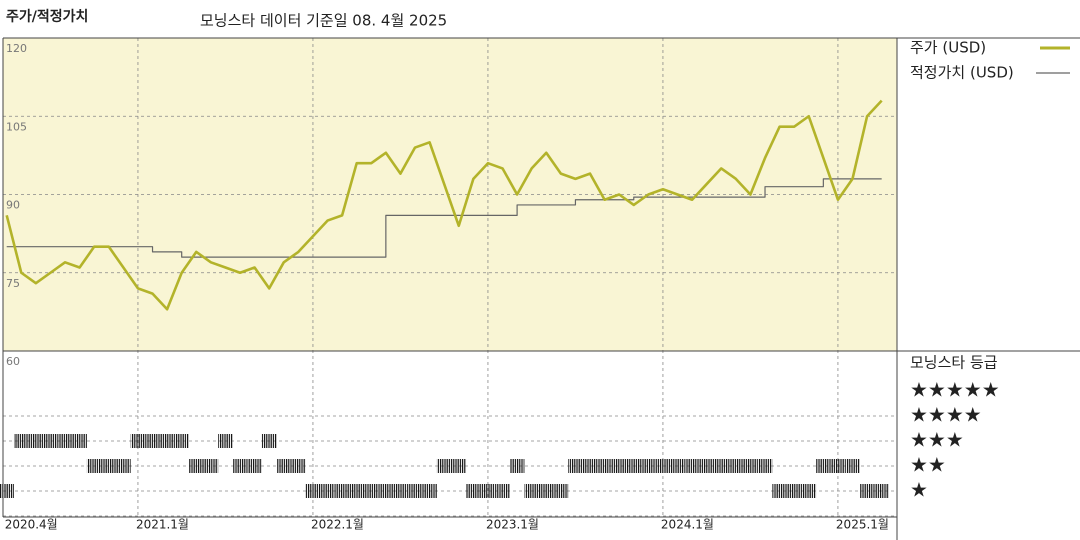 The height and width of the screenshot is (540, 1080). What do you see at coordinates (16, 126) in the screenshot?
I see `y-tick-label: 105` at bounding box center [16, 126].